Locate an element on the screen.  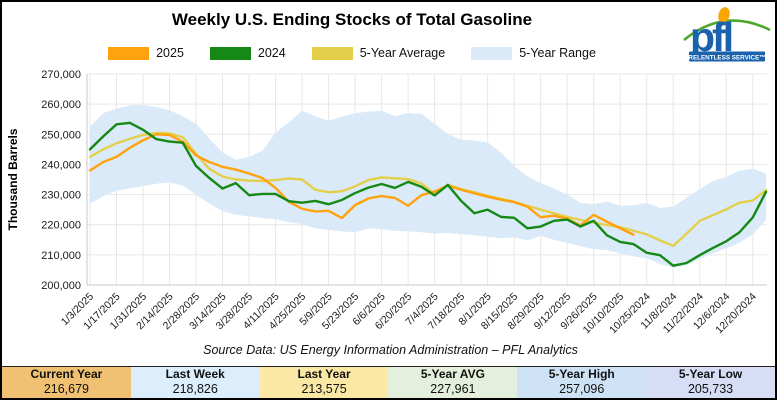
stat-value: 205,733 is located at coordinates (710, 388).